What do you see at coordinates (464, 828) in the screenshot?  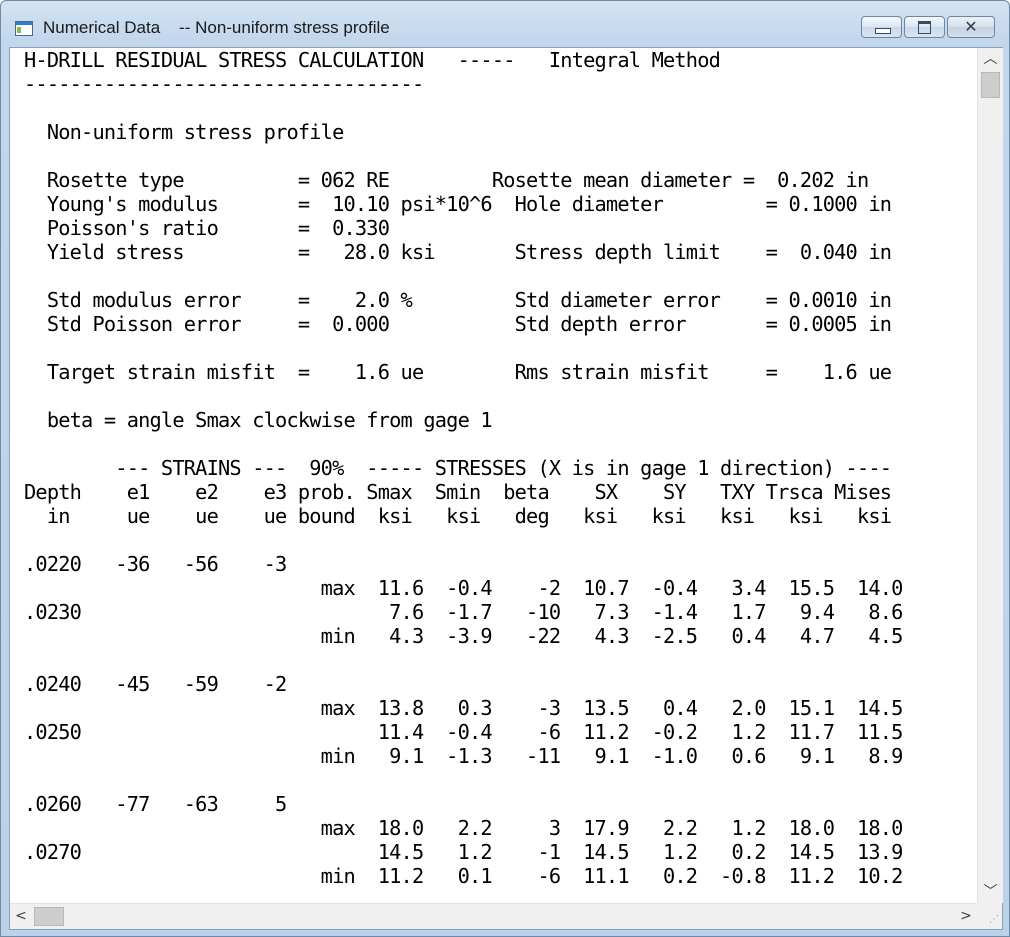 I see `report-line: max 18.0 2.2 3 17.9 2.2 1.2 18.0 18.0` at bounding box center [464, 828].